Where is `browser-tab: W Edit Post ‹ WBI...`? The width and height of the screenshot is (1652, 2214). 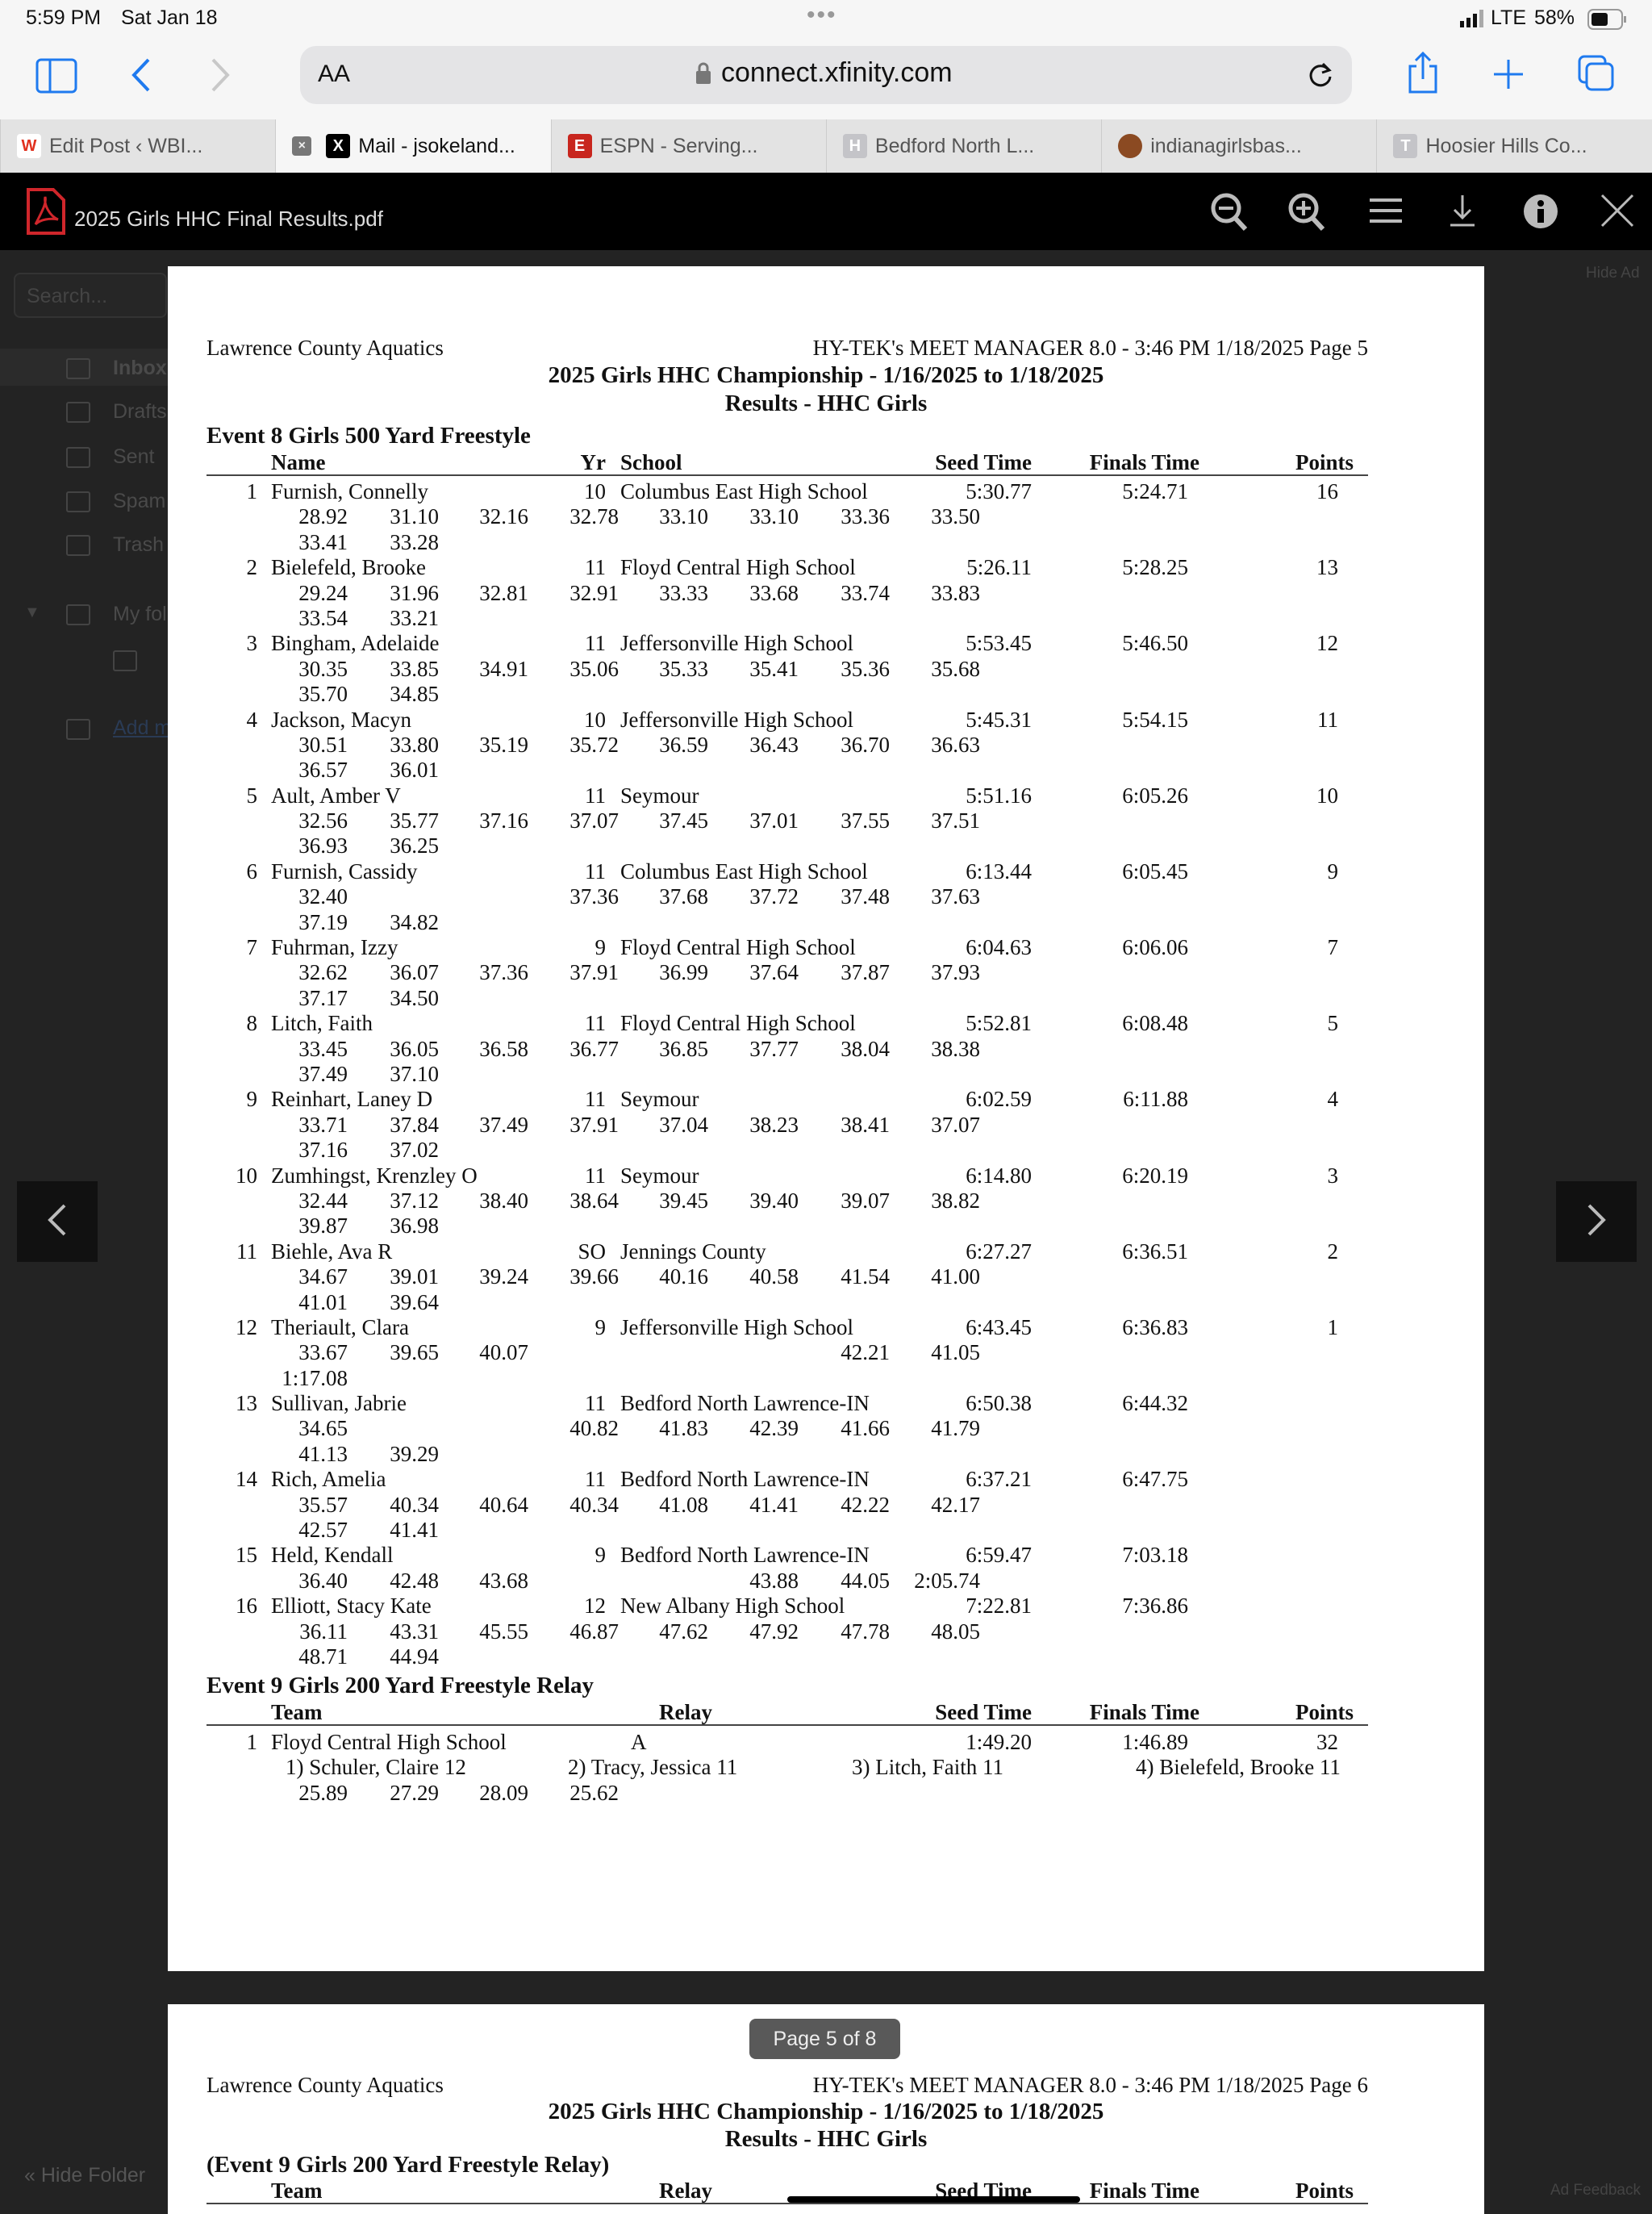 browser-tab: W Edit Post ‹ WBI... is located at coordinates (137, 146).